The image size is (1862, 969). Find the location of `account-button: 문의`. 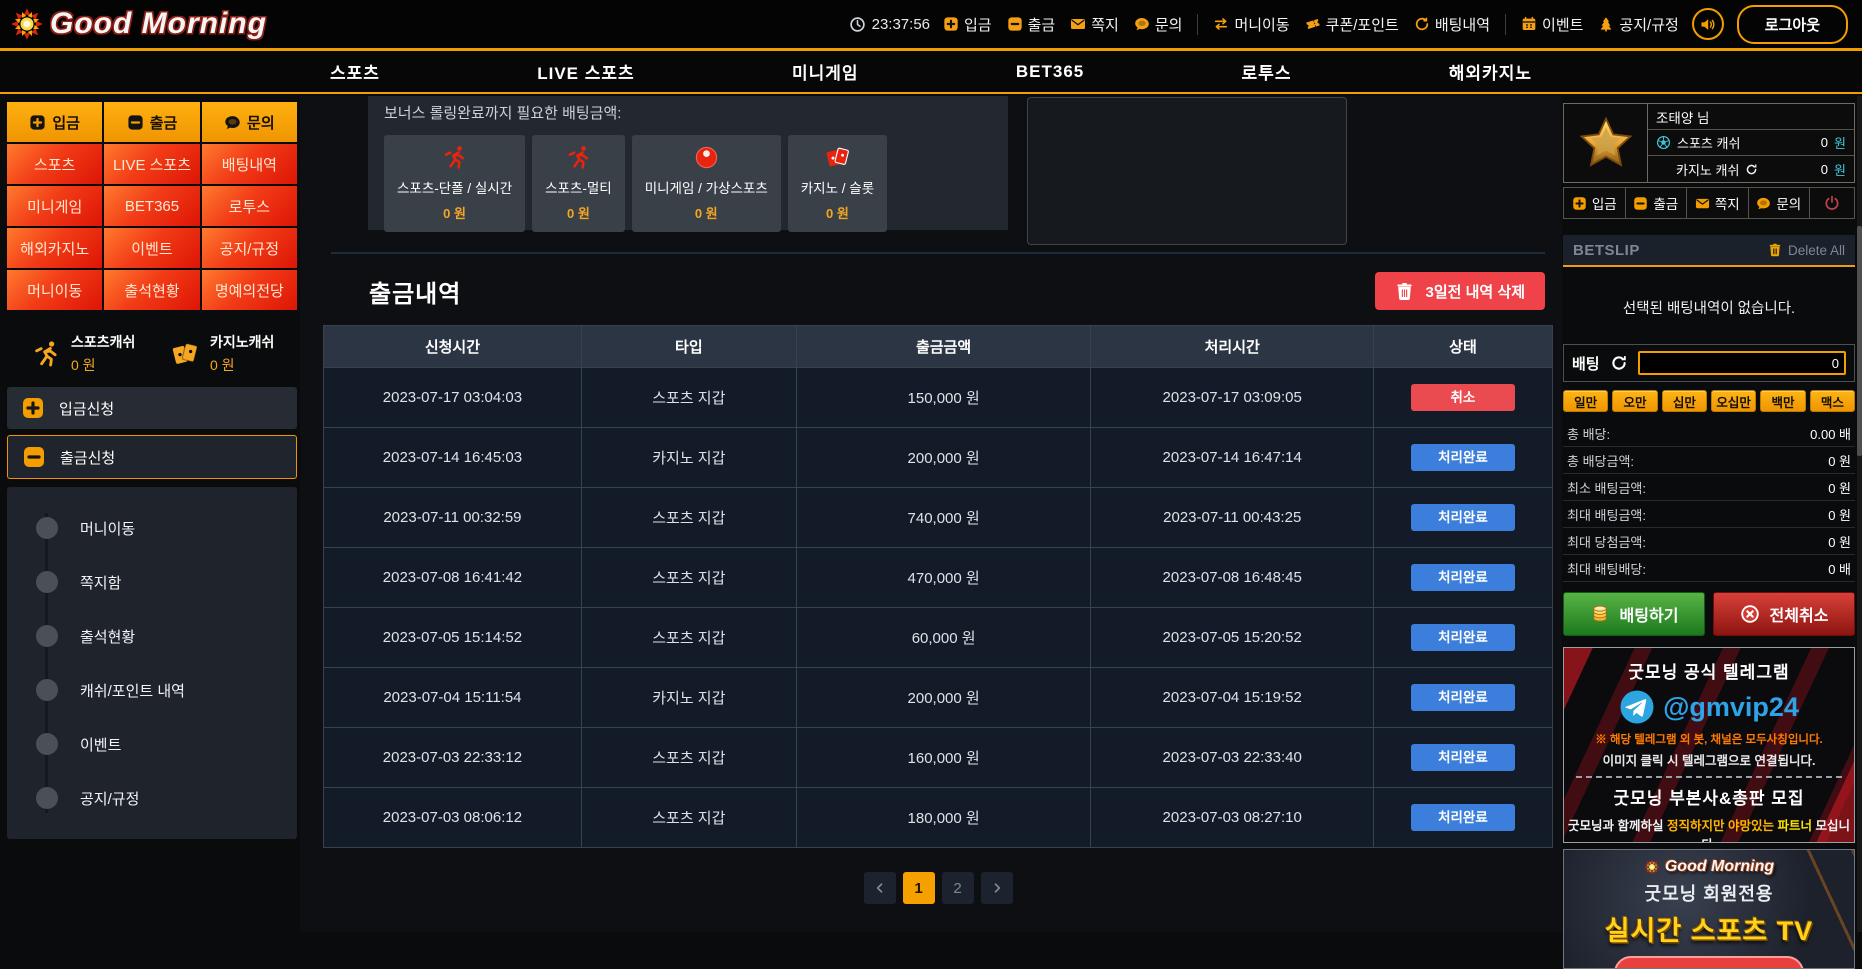

account-button: 문의 is located at coordinates (1779, 203).